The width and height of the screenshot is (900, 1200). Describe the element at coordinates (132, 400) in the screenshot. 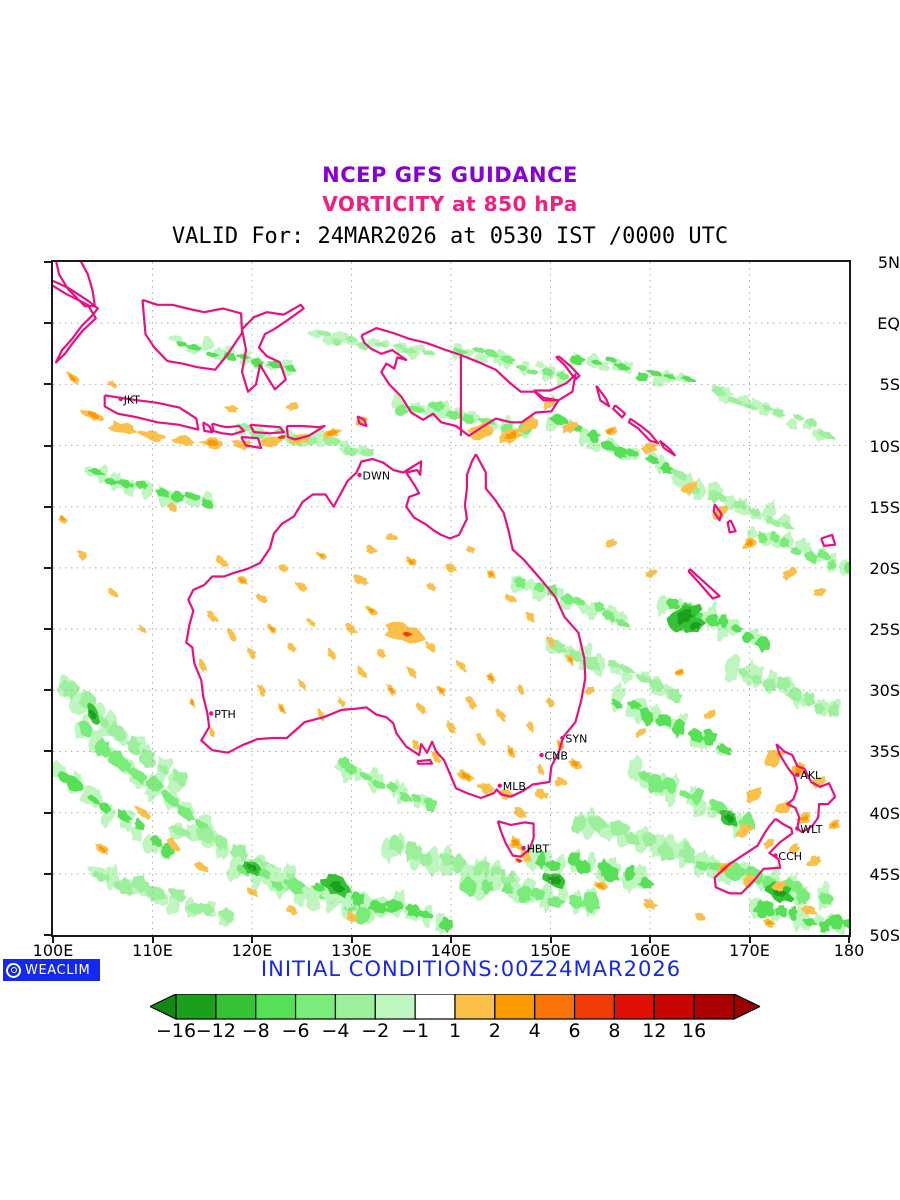

I see `city-label-jkt: JKT` at that location.